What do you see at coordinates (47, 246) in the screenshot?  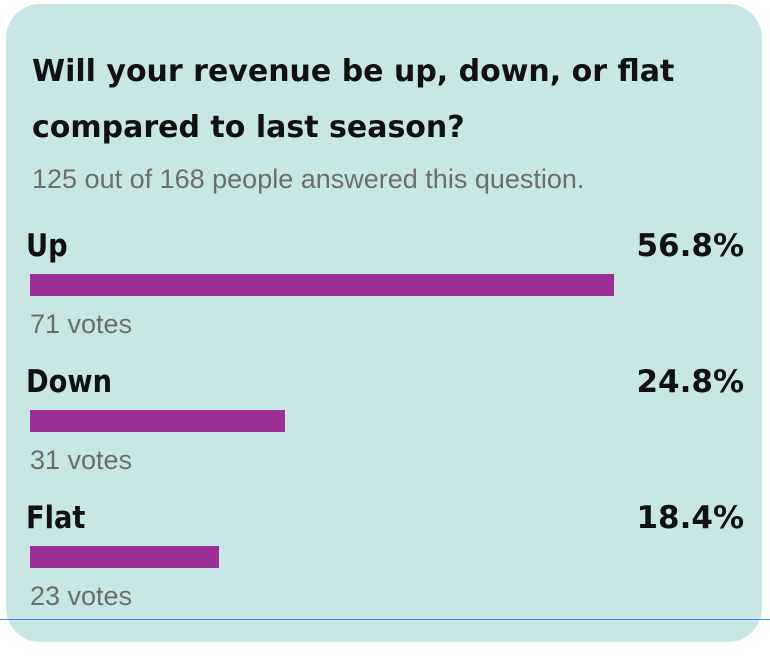 I see `option-label: Up` at bounding box center [47, 246].